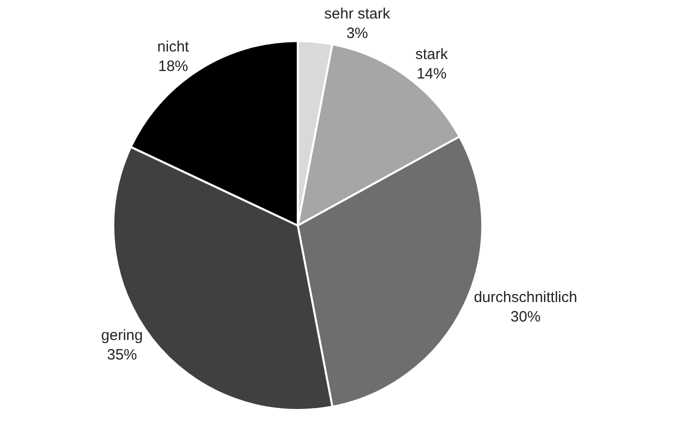  What do you see at coordinates (357, 33) in the screenshot?
I see `data-label: 3%` at bounding box center [357, 33].